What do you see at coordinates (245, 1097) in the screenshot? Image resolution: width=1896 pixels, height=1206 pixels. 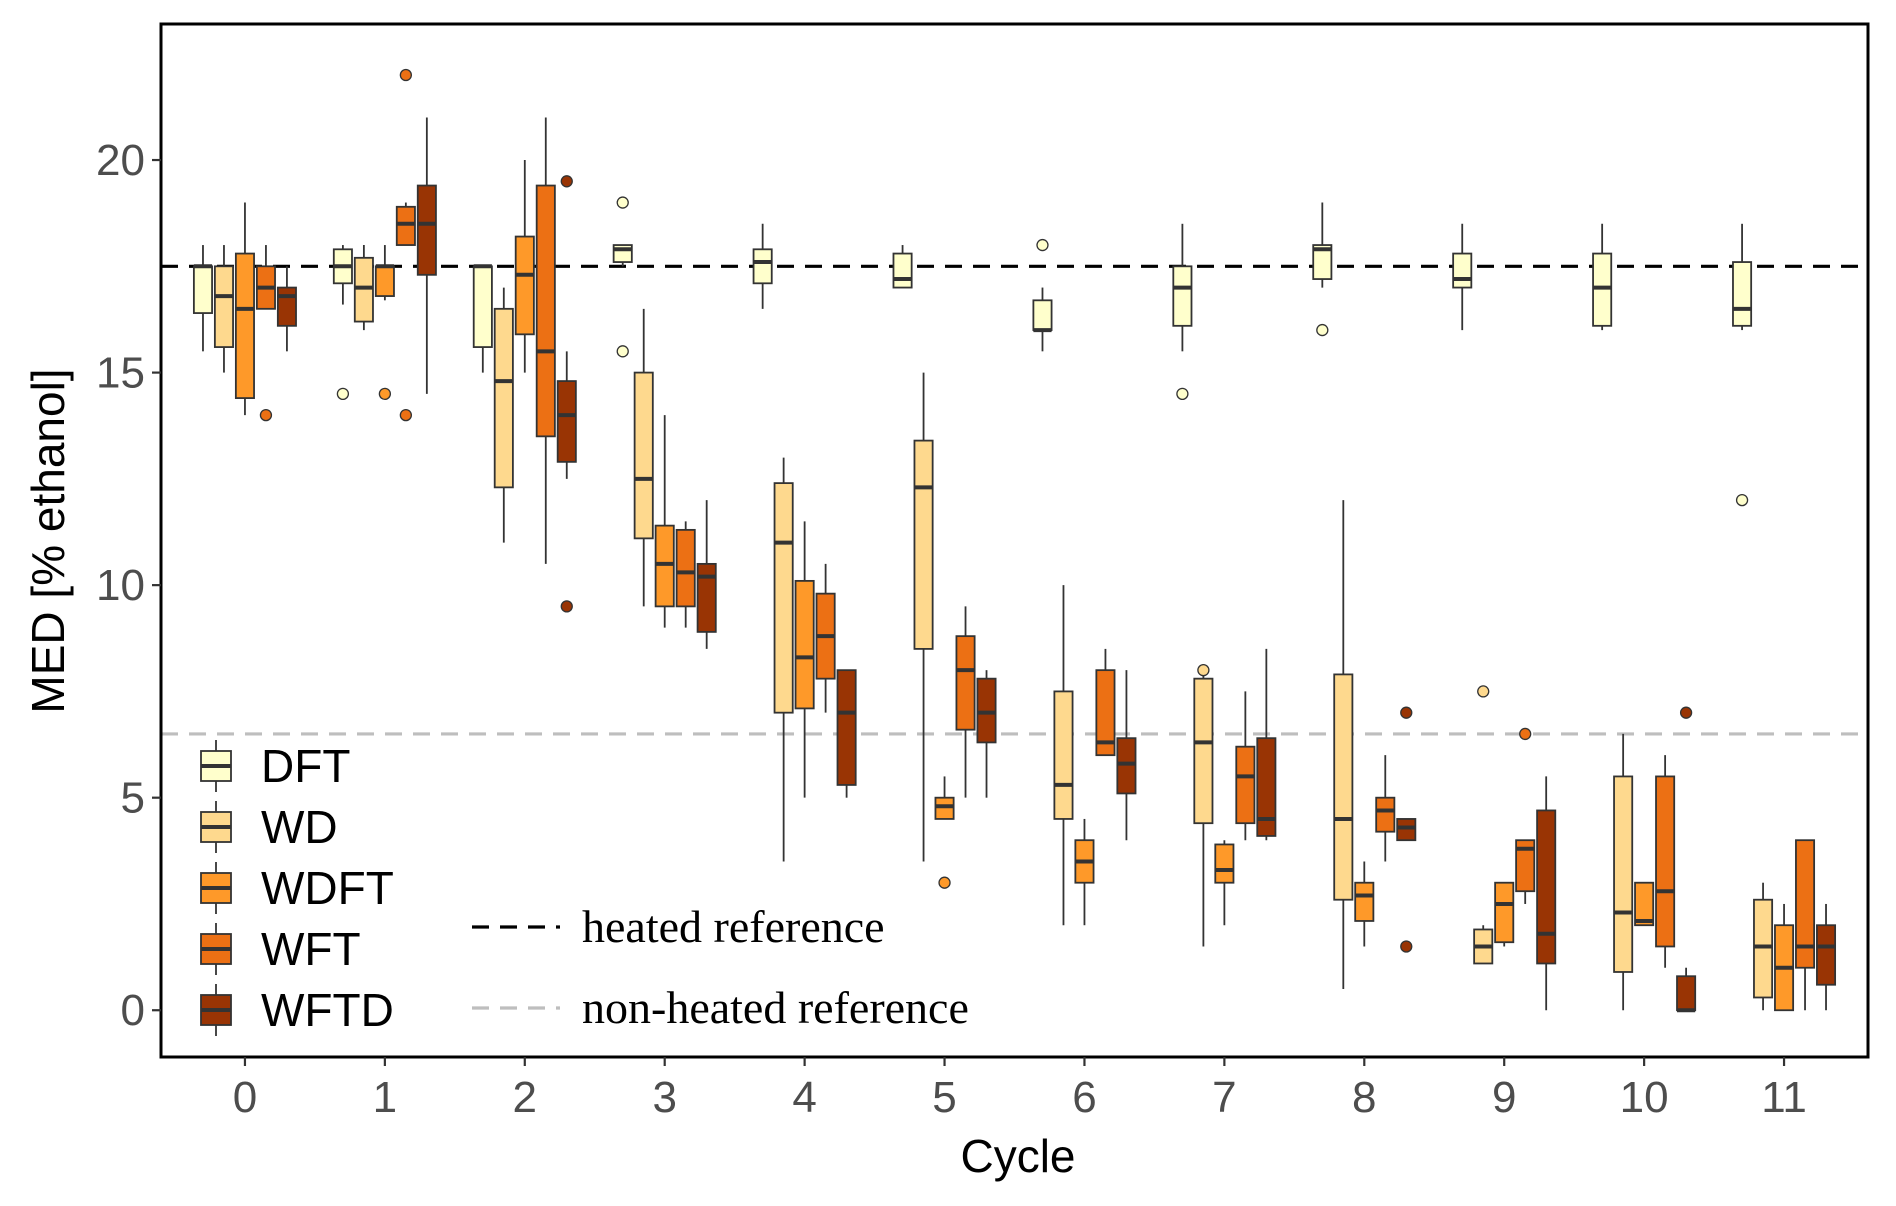 I see `x-tick-label-0: 0` at bounding box center [245, 1097].